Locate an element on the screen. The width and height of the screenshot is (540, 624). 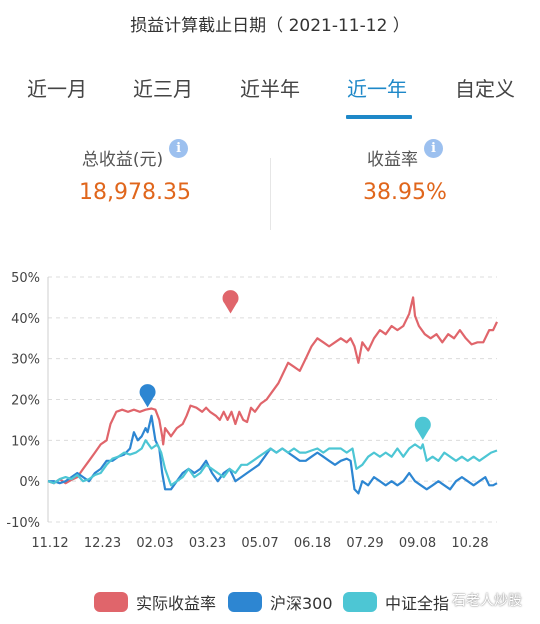
summary-divider is located at coordinates (270, 194).